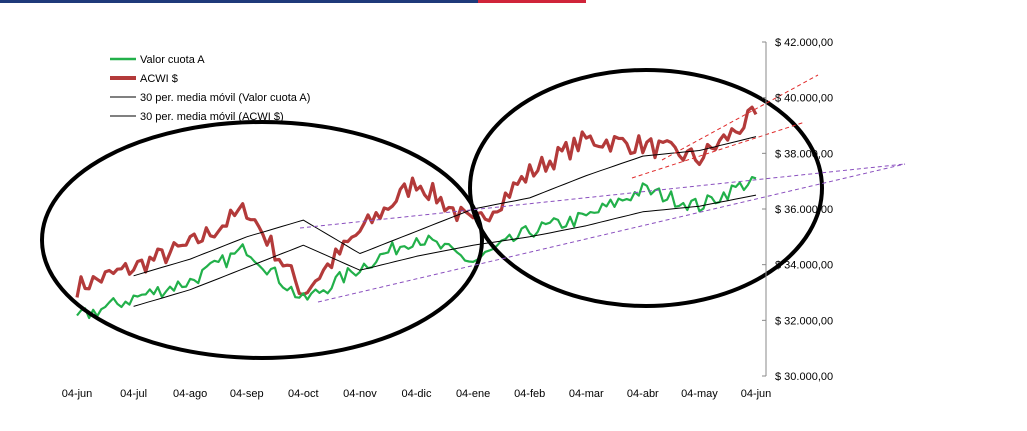 This screenshot has width=1027, height=431. I want to click on window-top-accent-blue, so click(239, 1).